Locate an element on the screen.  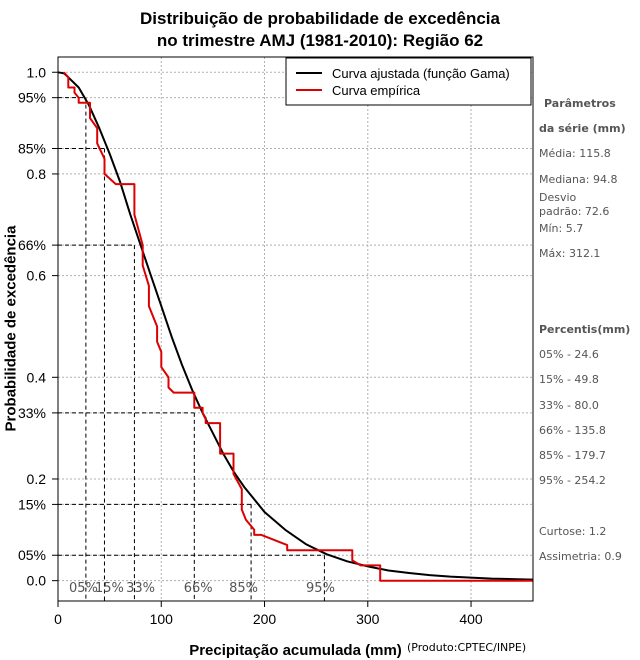
y-tick-label: 95% is located at coordinates (32, 98).